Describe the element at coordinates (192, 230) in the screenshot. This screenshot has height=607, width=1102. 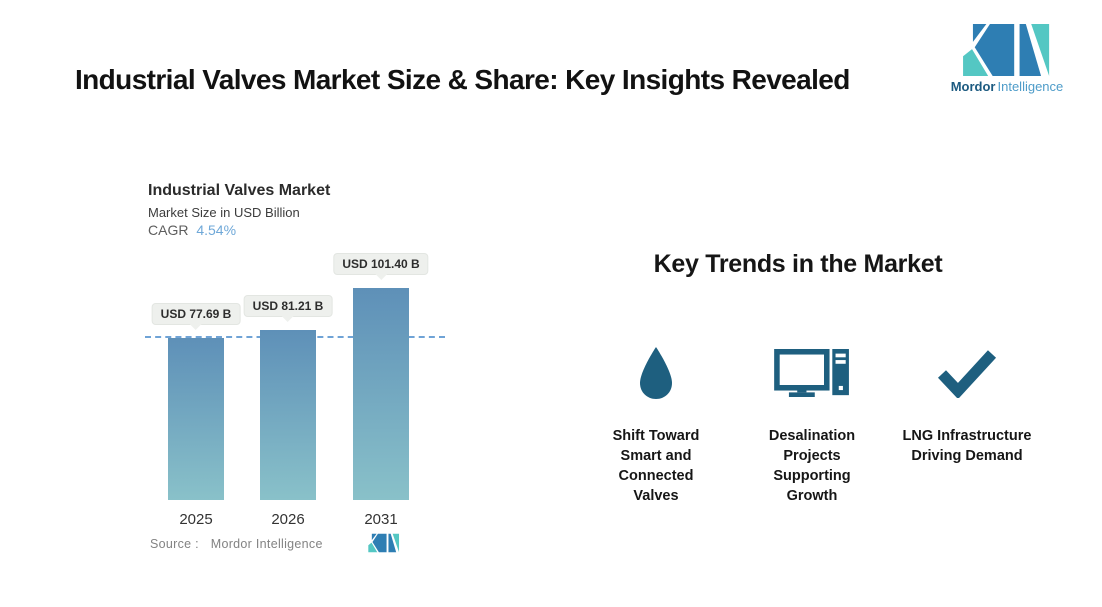
I see `chart-cagr: CAGR 4.54%` at that location.